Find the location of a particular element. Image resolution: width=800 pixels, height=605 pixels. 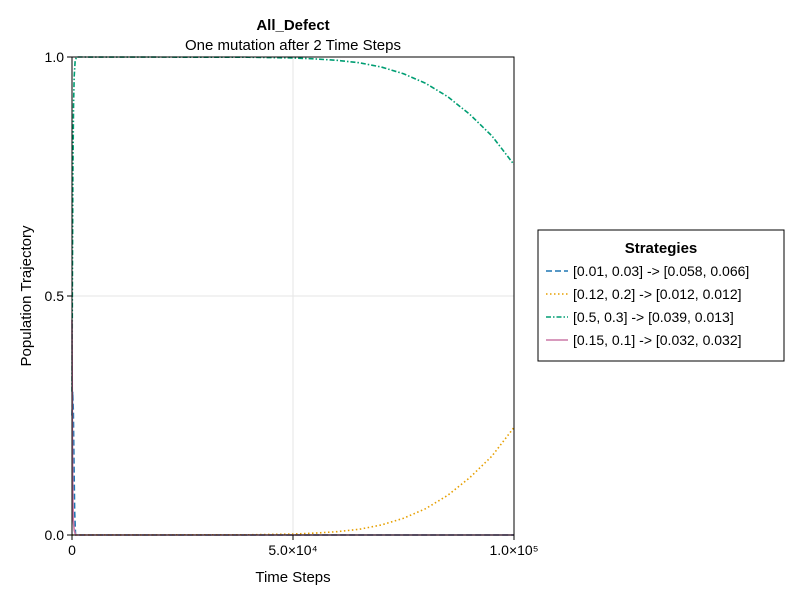

legend-box is located at coordinates (661, 295).